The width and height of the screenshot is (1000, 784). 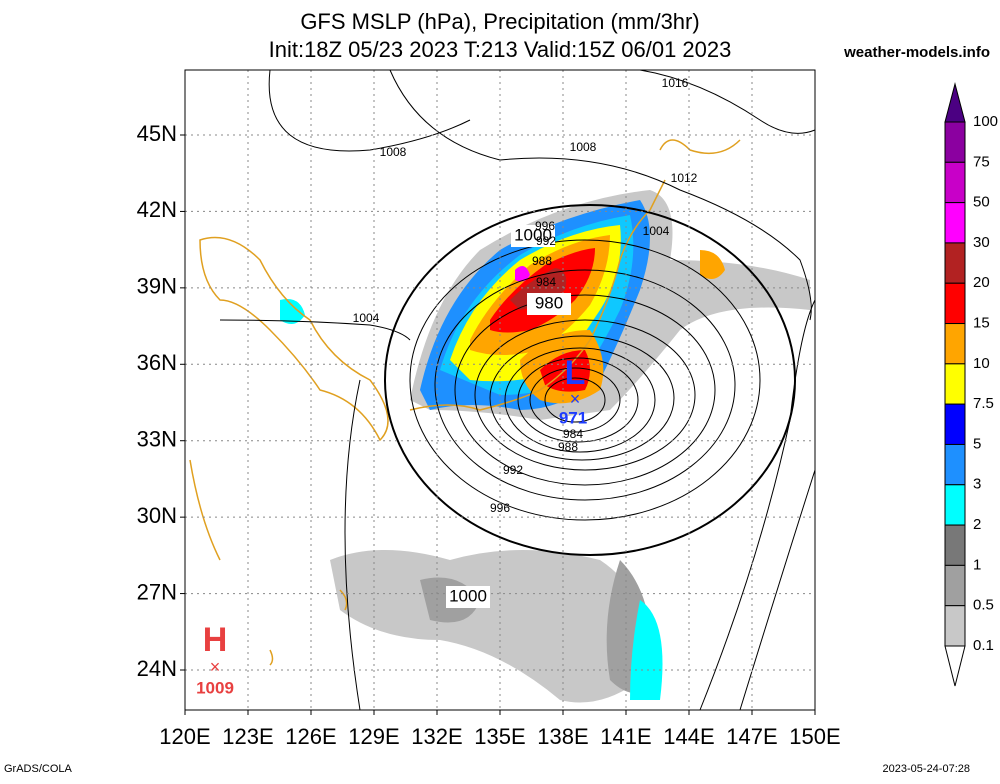 I want to click on high-value: 1009, so click(x=215, y=687).